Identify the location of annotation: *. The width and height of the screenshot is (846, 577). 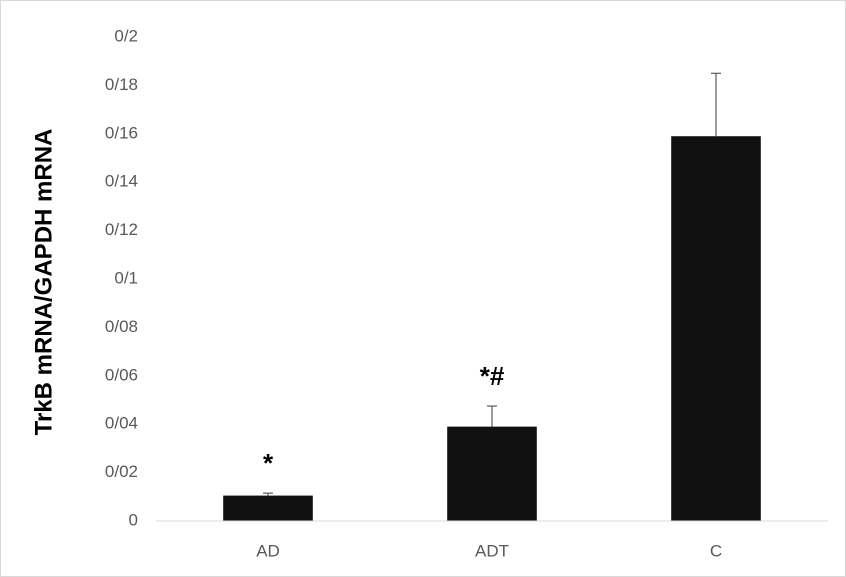
(268, 463).